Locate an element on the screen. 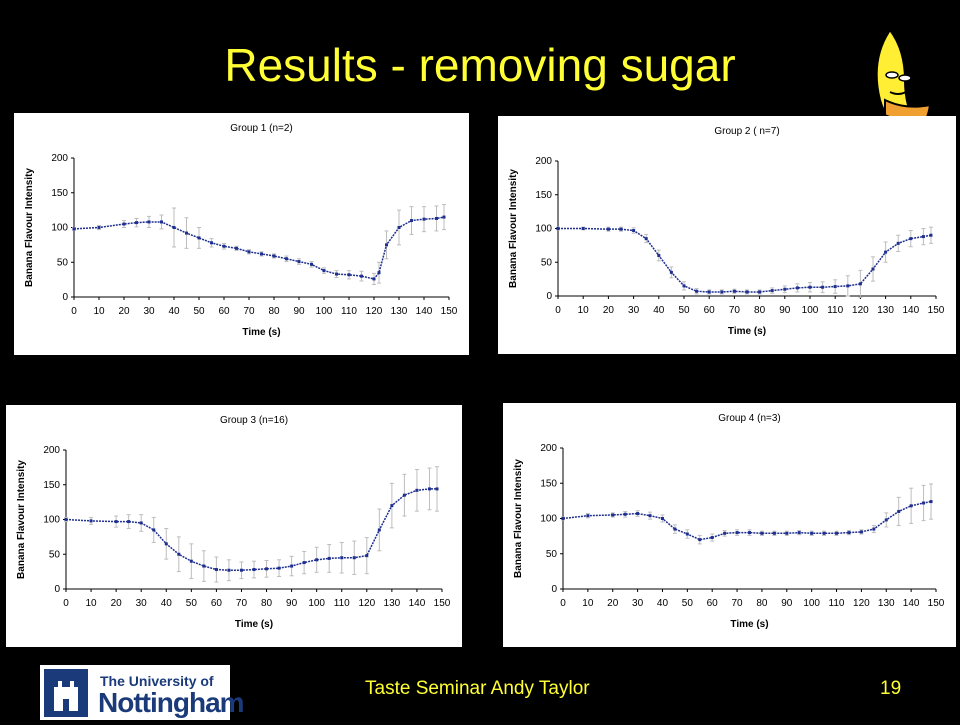 The image size is (960, 725). slide-title: Results - removing sugar is located at coordinates (480, 65).